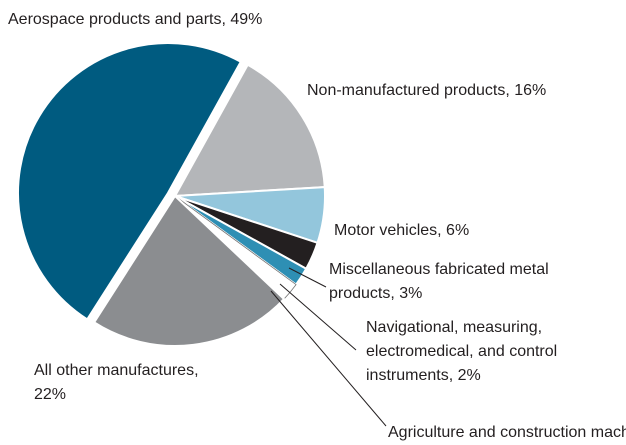  I want to click on slice-label: products, 3%, so click(375, 293).